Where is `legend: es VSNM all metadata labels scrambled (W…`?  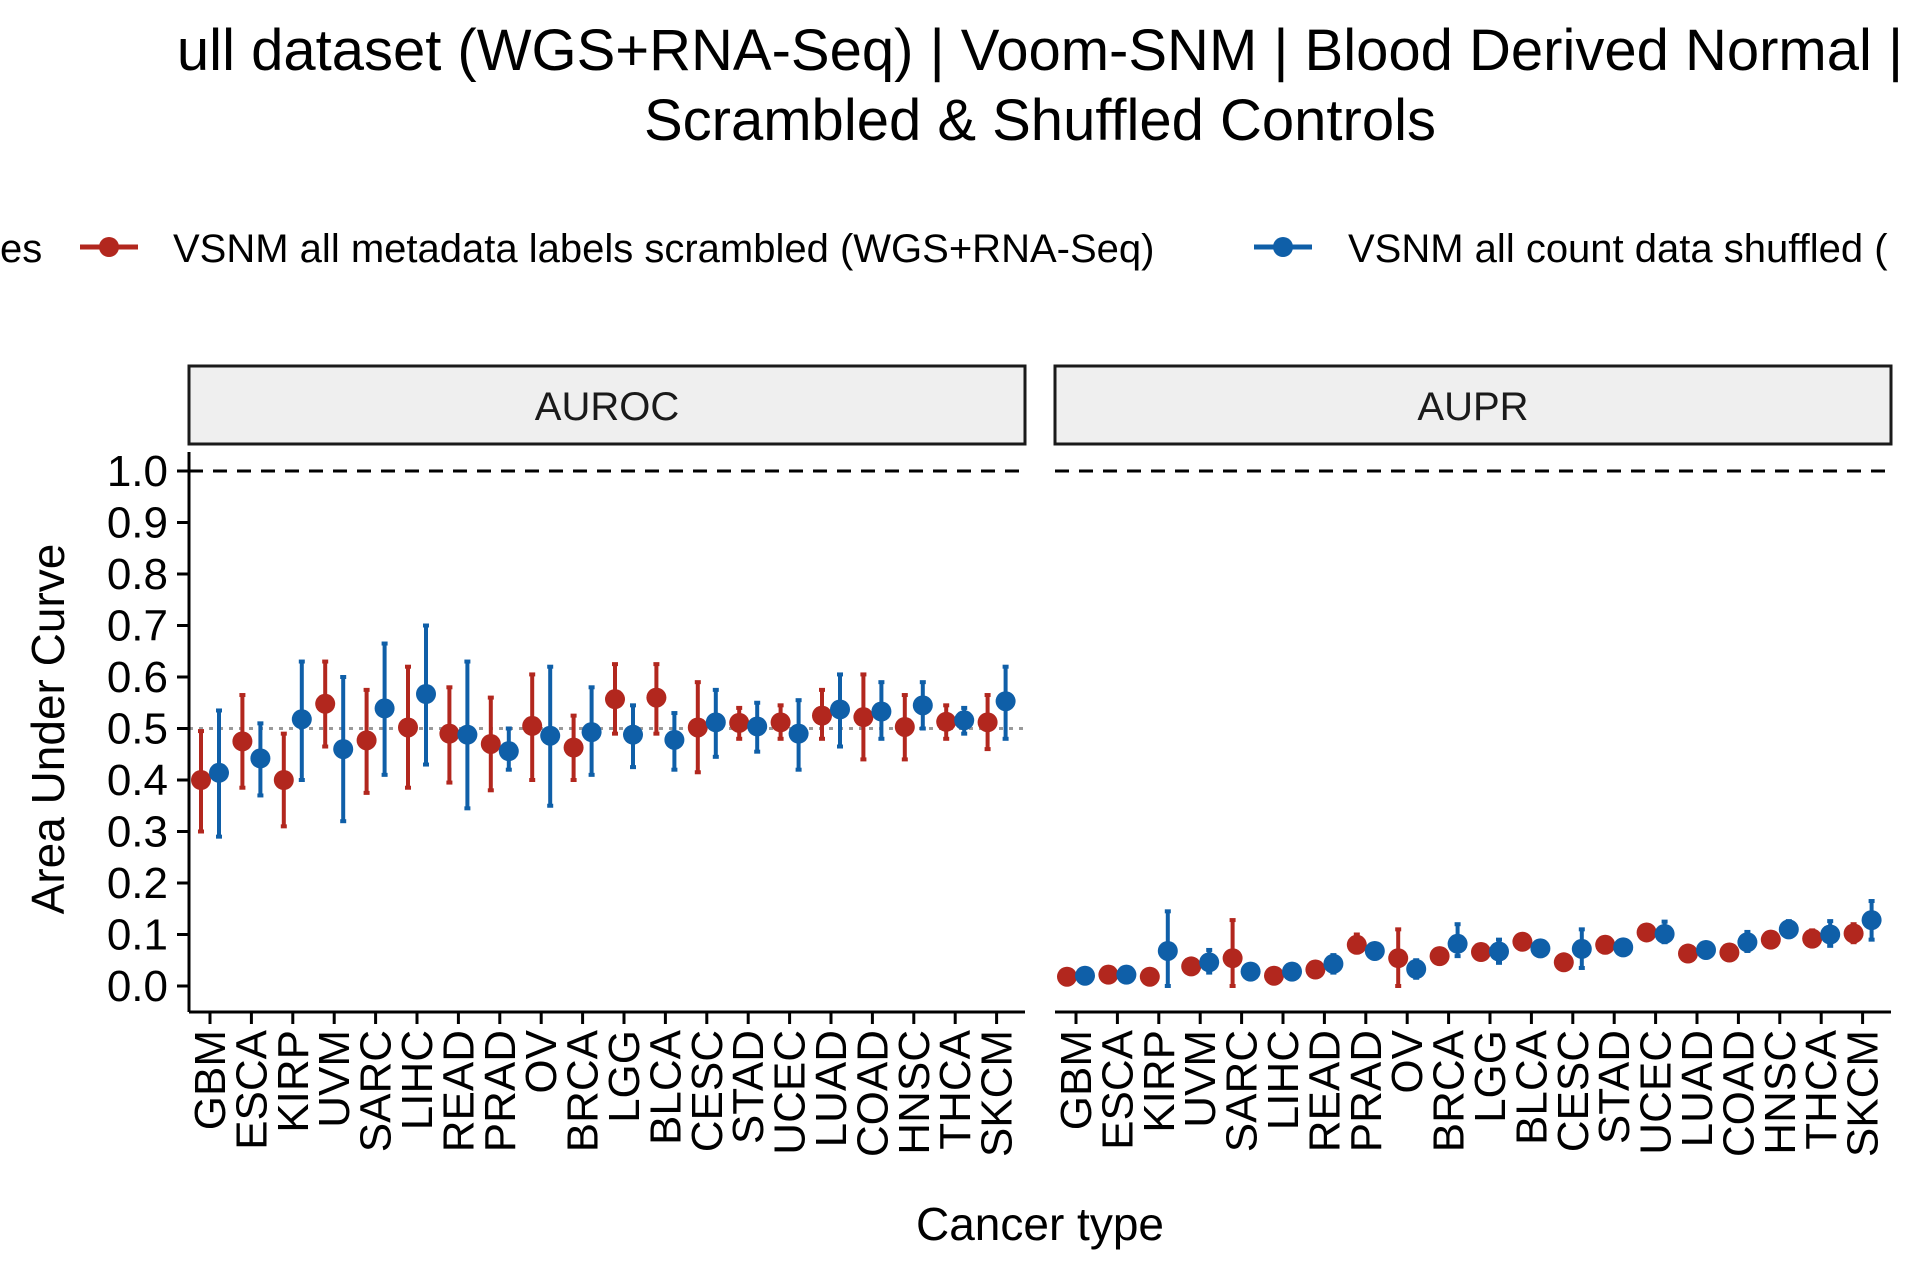 legend: es VSNM all metadata labels scrambled (W… is located at coordinates (944, 249).